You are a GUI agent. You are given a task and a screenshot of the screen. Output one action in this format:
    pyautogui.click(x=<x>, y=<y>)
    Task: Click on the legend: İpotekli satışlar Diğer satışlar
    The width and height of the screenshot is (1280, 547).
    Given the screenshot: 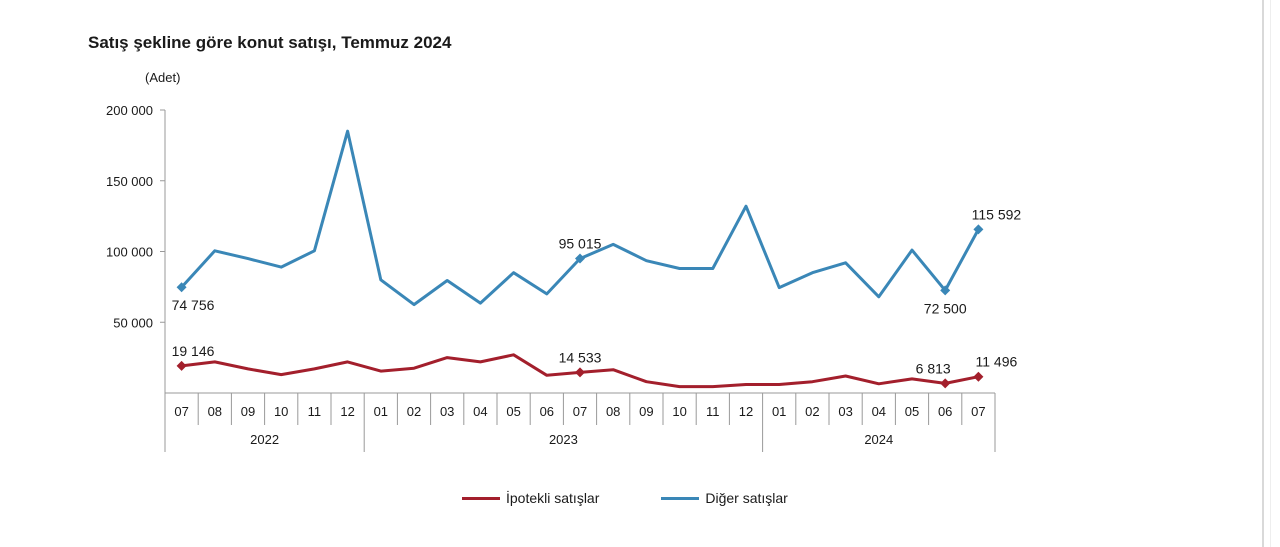 What is the action you would take?
    pyautogui.click(x=656, y=498)
    